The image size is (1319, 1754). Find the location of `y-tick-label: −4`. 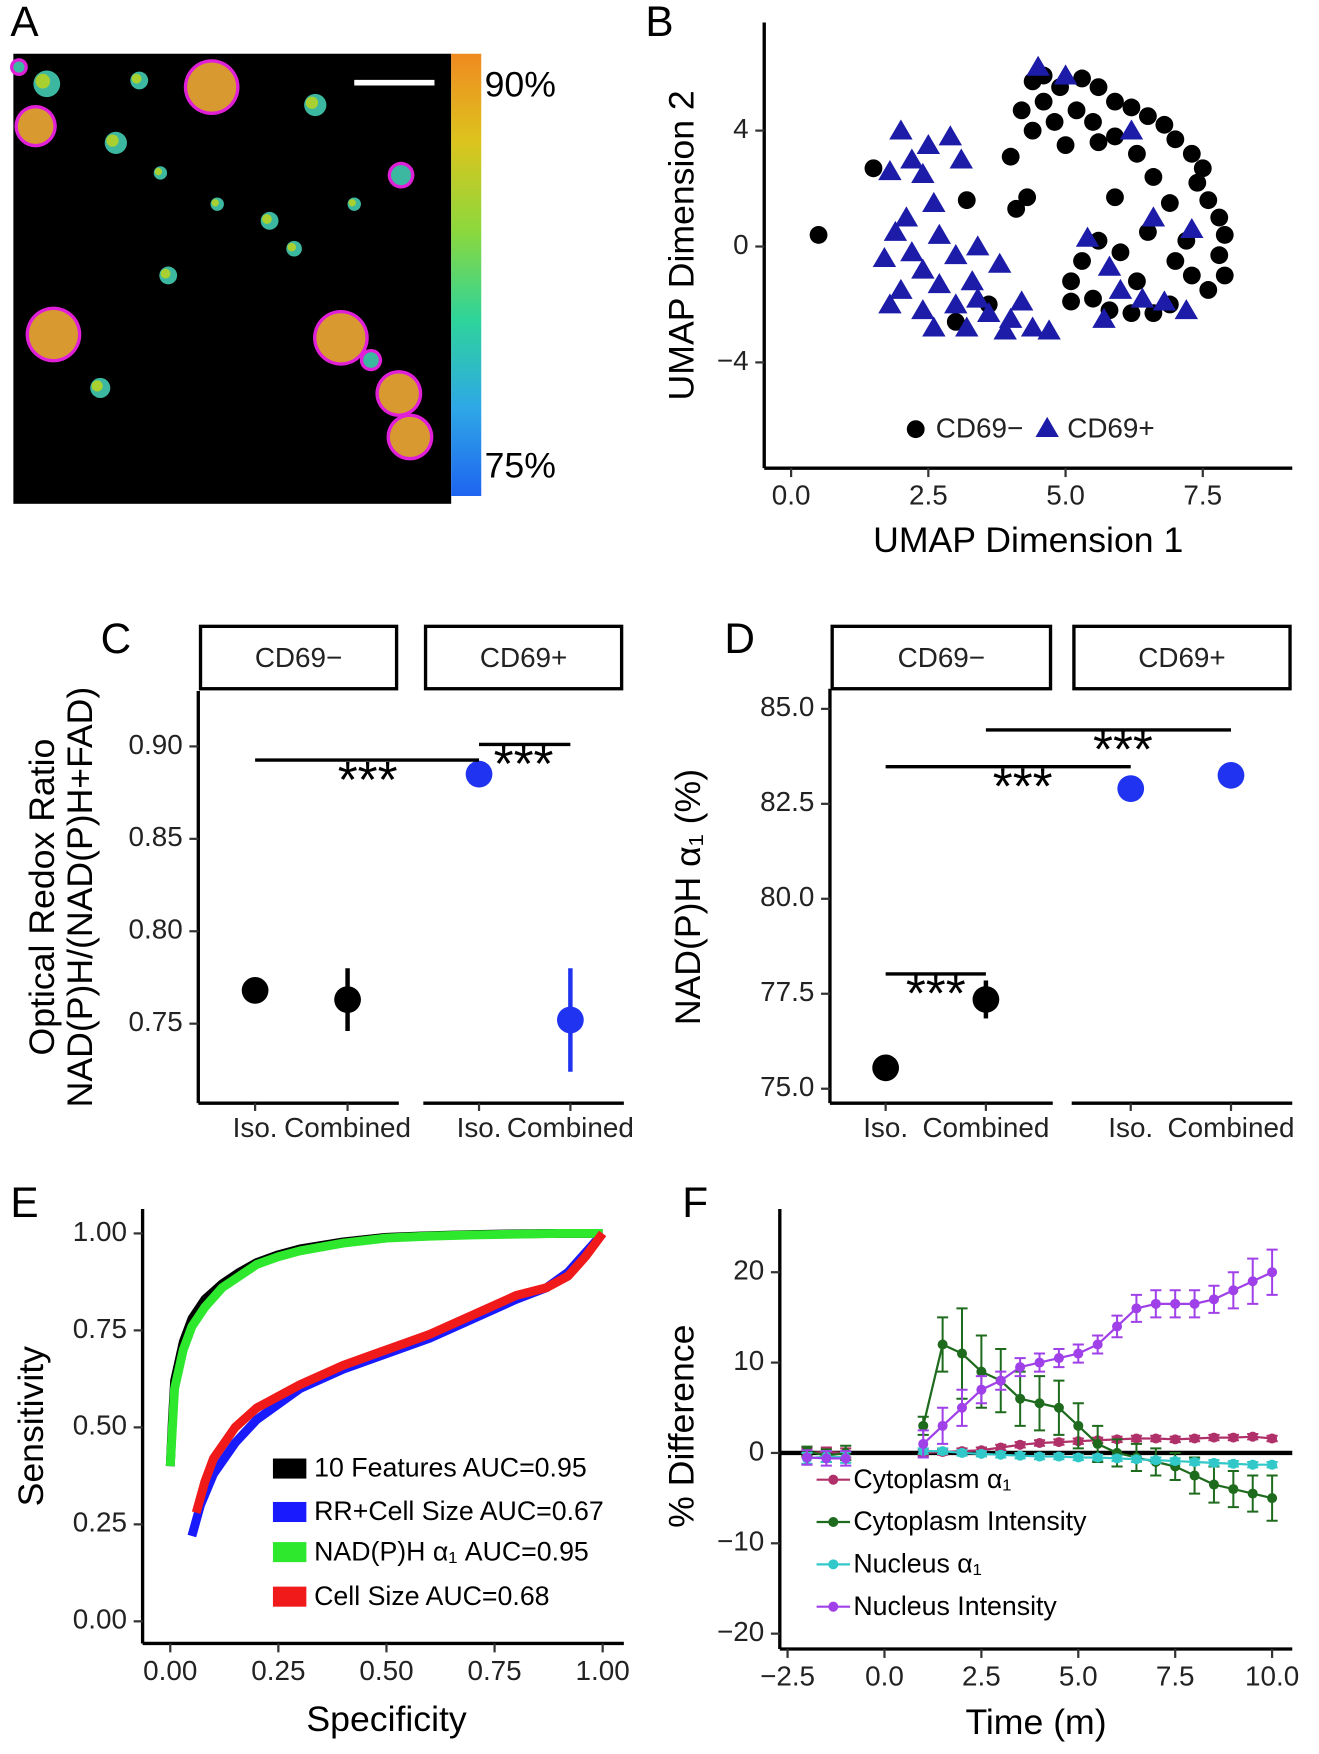

y-tick-label: −4 is located at coordinates (733, 360).